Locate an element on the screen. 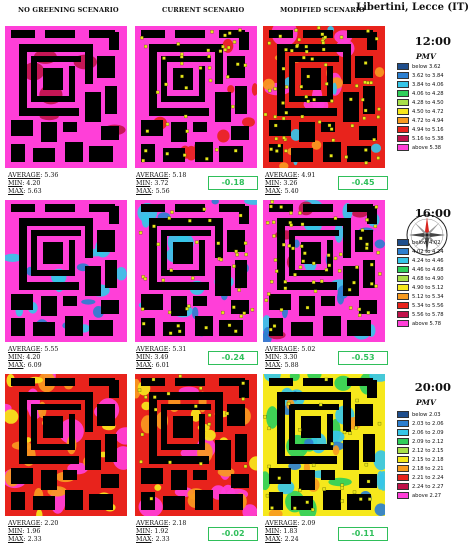 This screenshot has width=475, height=550. delta-16-current: -0.24 is located at coordinates (233, 358).